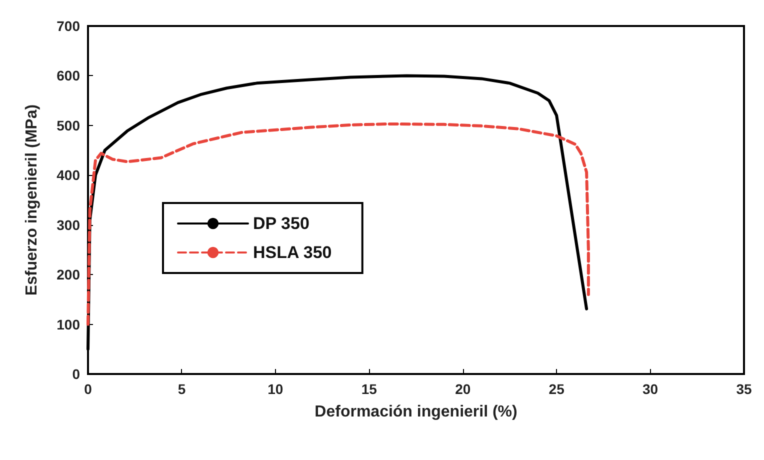 The image size is (764, 460). Describe the element at coordinates (281, 223) in the screenshot. I see `legend-label: DP 350` at that location.